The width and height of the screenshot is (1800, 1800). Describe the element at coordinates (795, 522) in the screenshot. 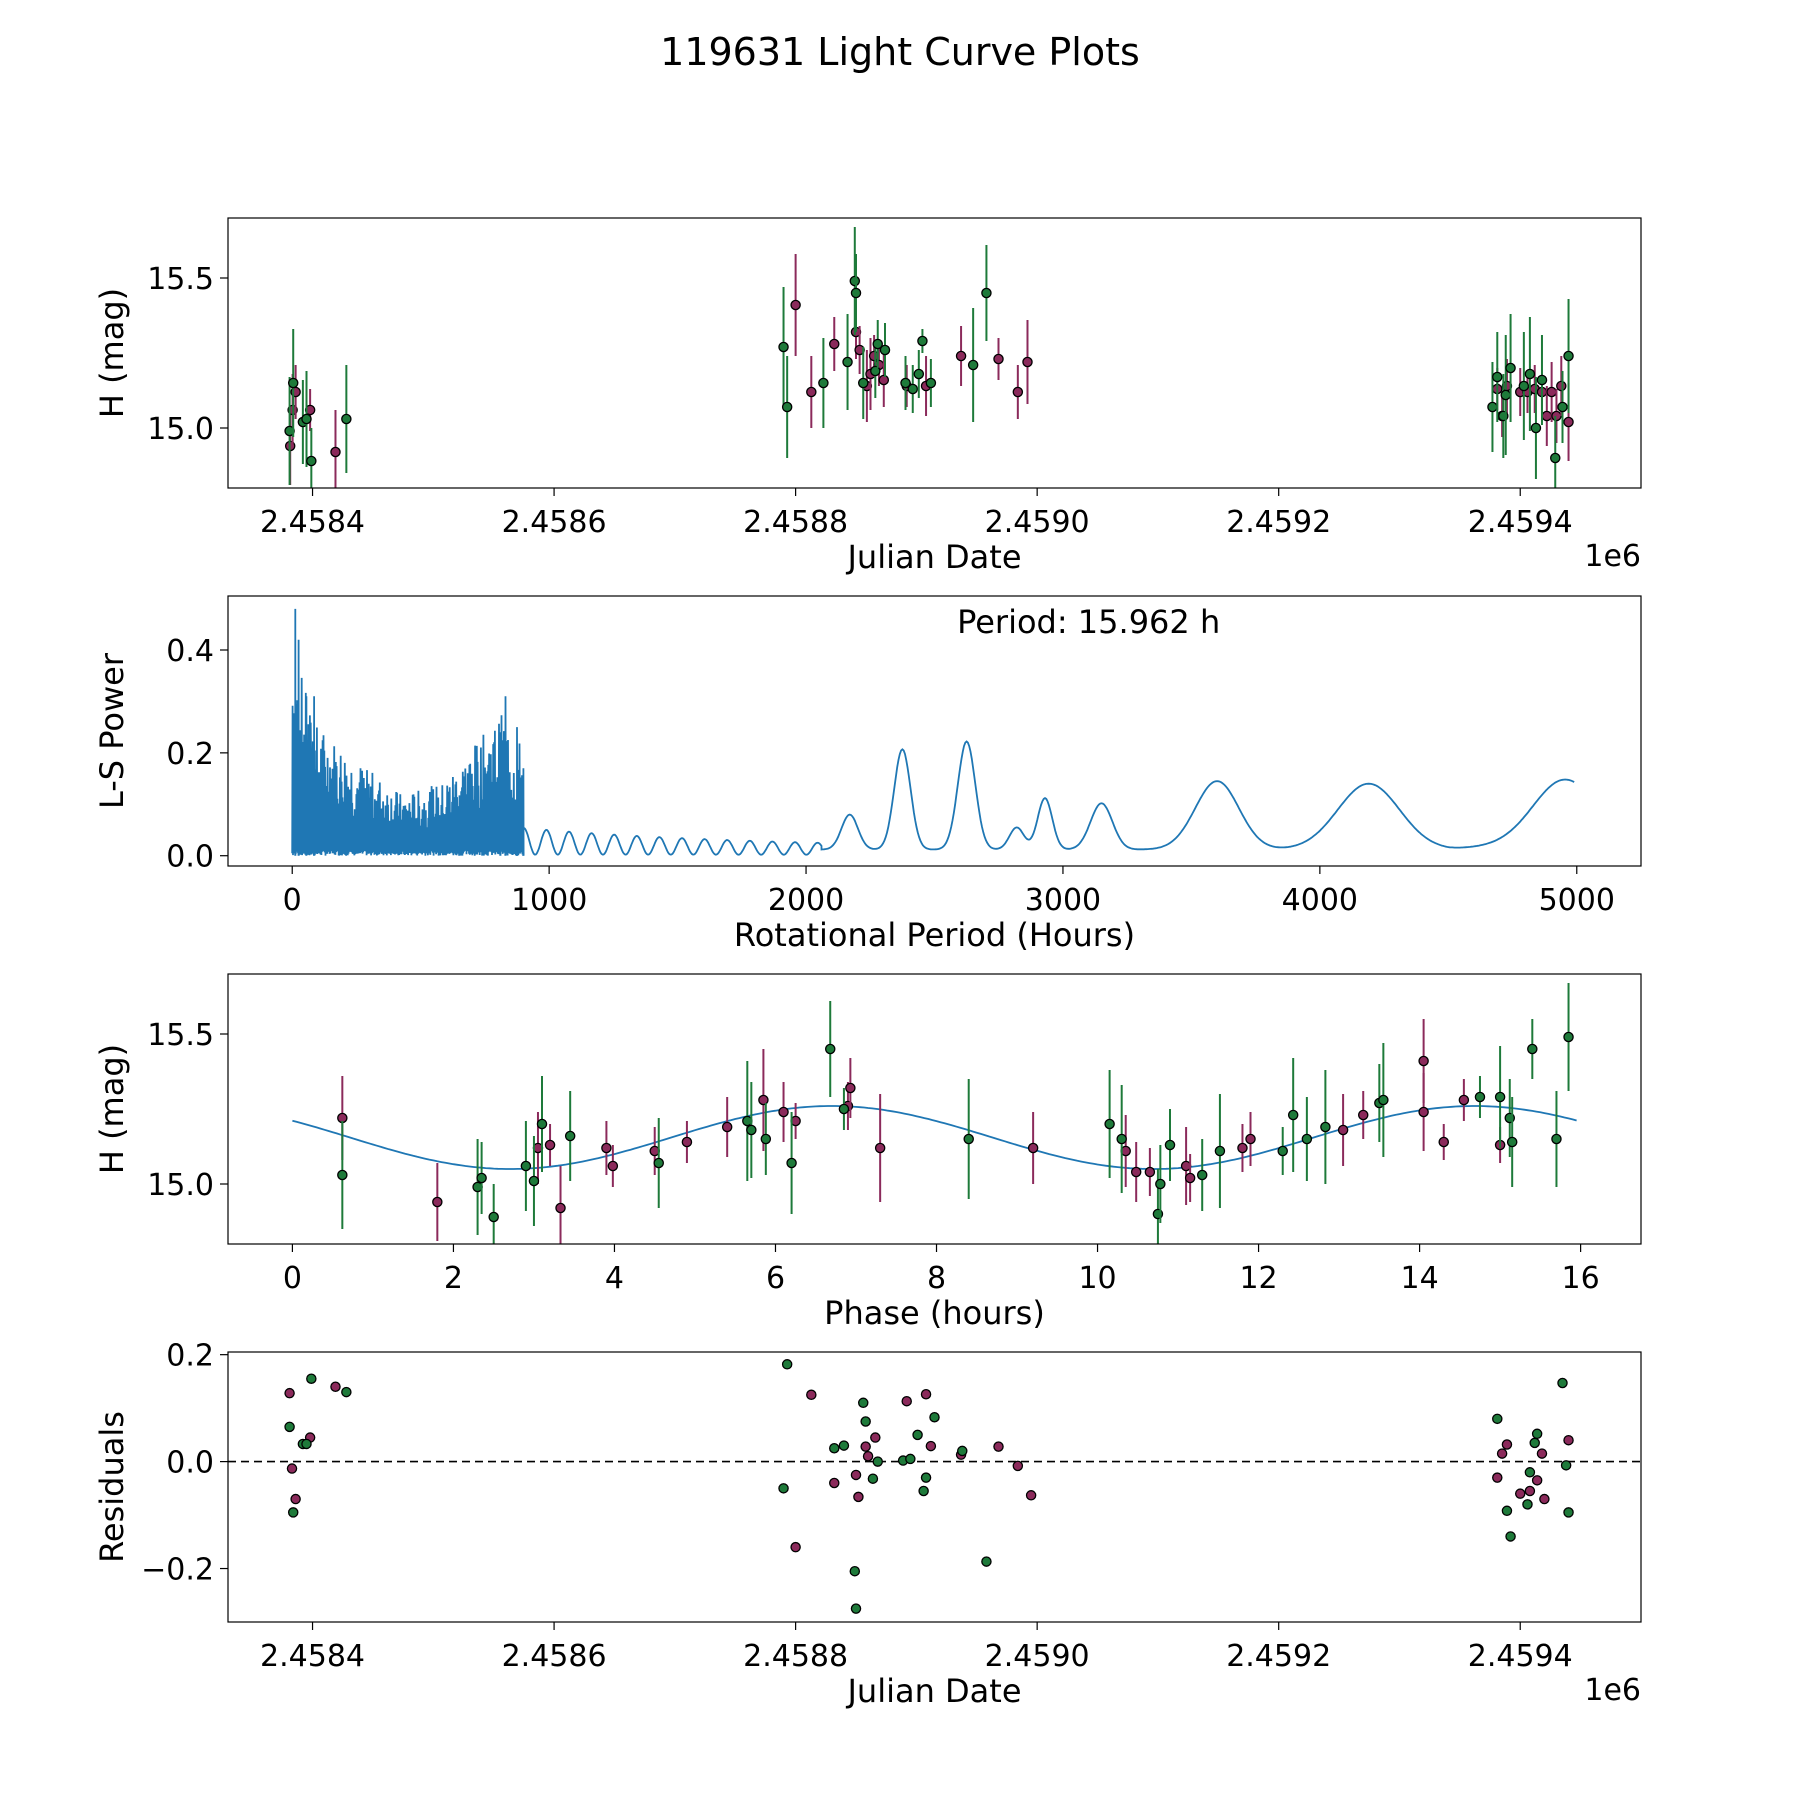

I see `lc-xtick-label: 2.4588` at that location.